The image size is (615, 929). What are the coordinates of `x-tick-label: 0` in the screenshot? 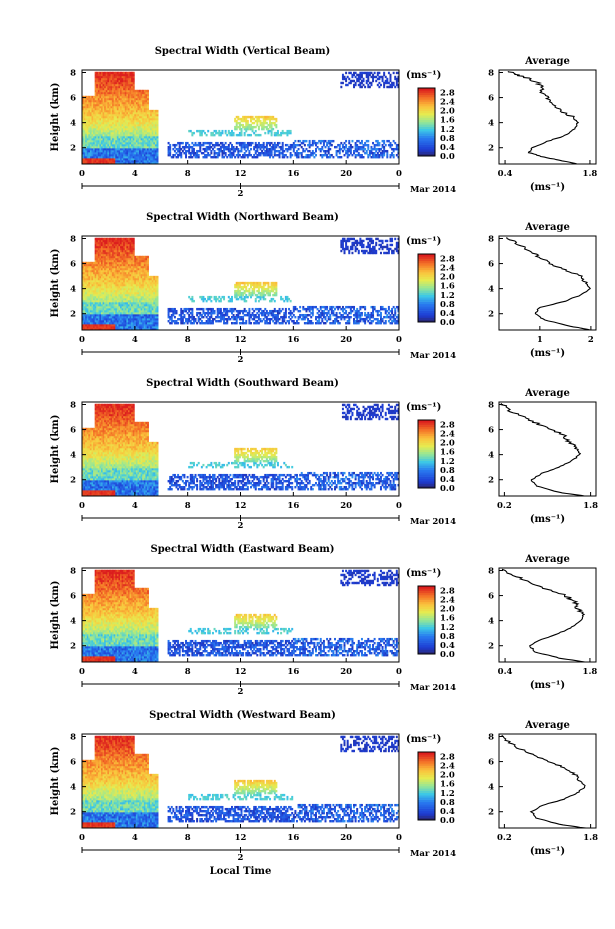 It's located at (399, 174).